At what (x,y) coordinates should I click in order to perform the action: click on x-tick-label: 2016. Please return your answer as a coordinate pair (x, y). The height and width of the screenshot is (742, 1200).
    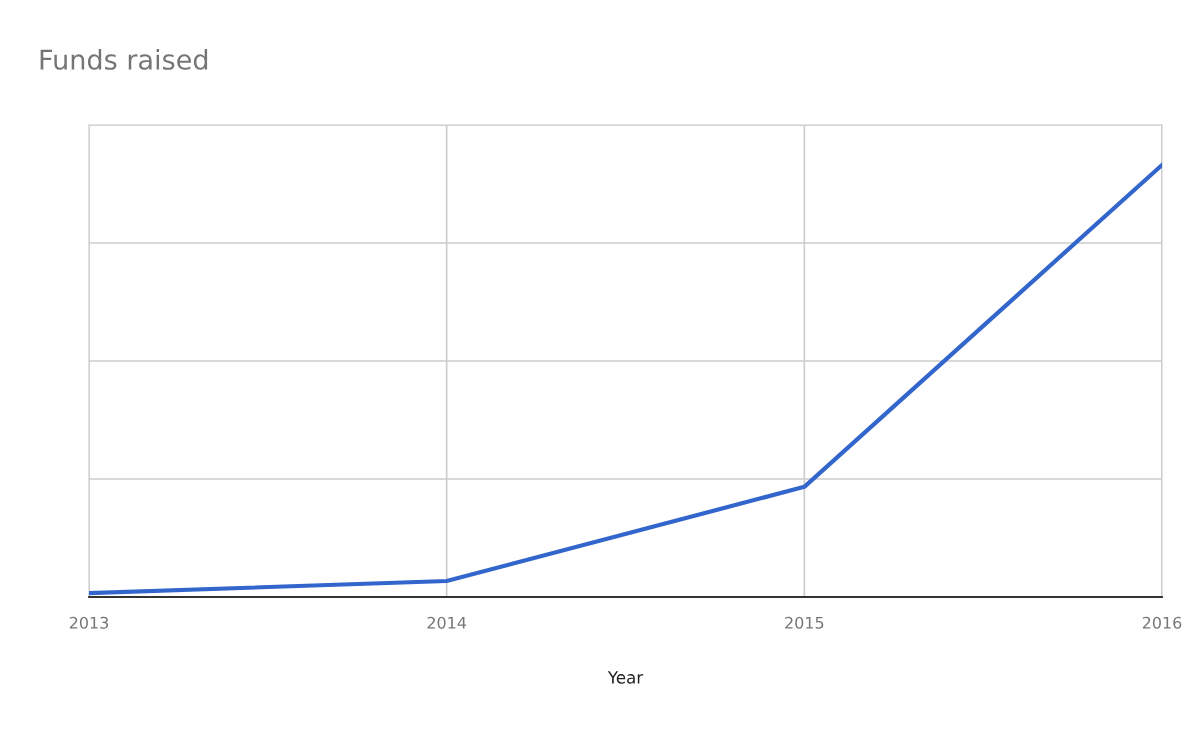
    Looking at the image, I should click on (1162, 622).